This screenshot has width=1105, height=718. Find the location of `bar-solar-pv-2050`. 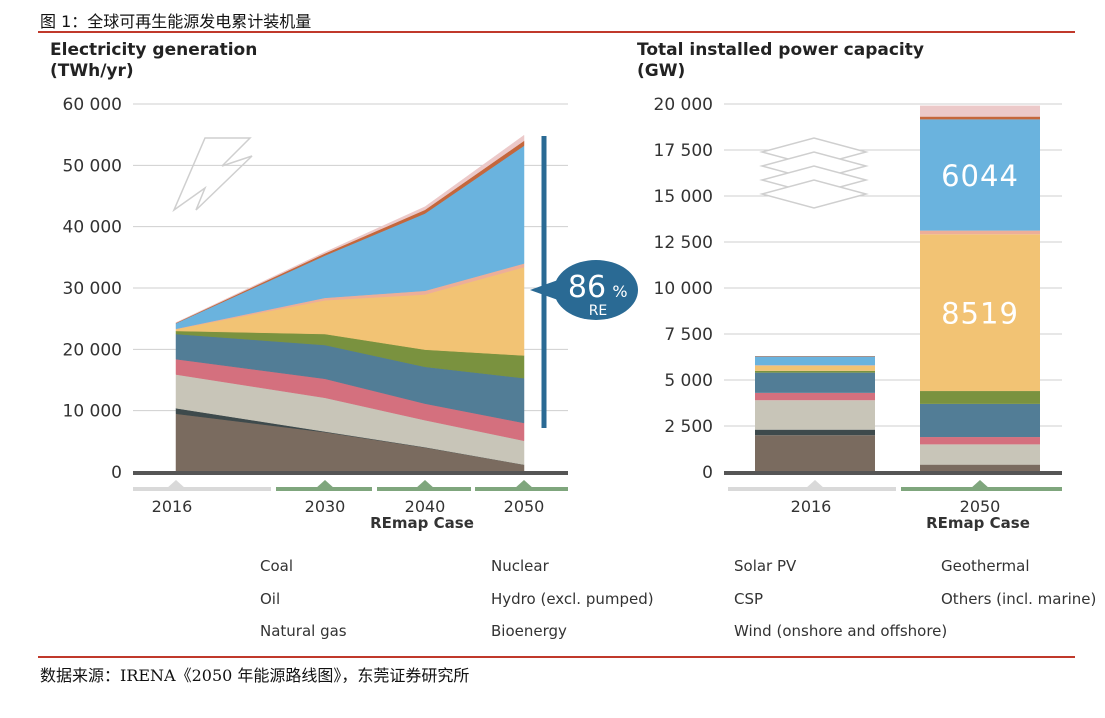

bar-solar-pv-2050 is located at coordinates (980, 313).